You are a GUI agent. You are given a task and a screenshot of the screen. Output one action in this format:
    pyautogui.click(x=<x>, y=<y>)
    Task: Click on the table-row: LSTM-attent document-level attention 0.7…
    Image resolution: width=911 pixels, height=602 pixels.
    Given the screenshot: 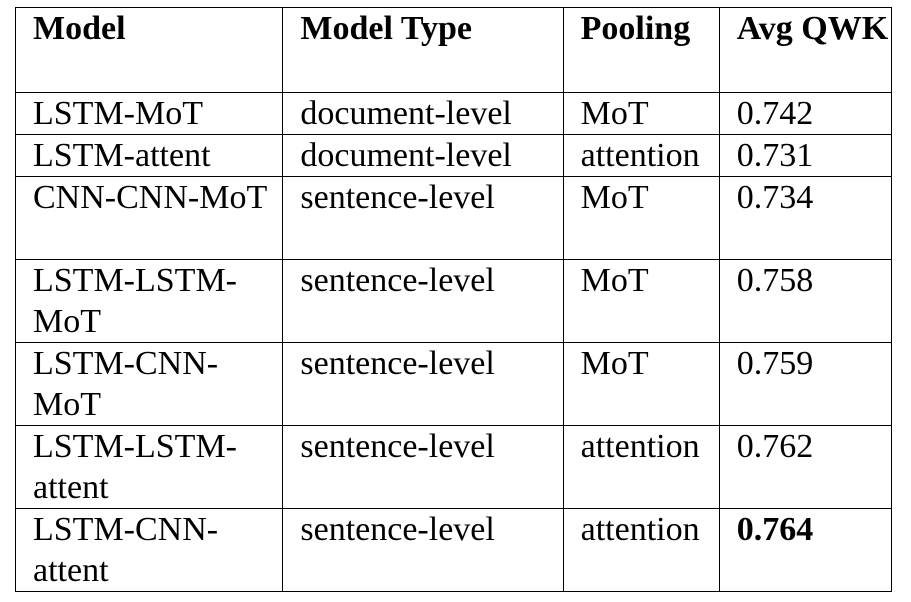 What is the action you would take?
    pyautogui.click(x=453, y=155)
    